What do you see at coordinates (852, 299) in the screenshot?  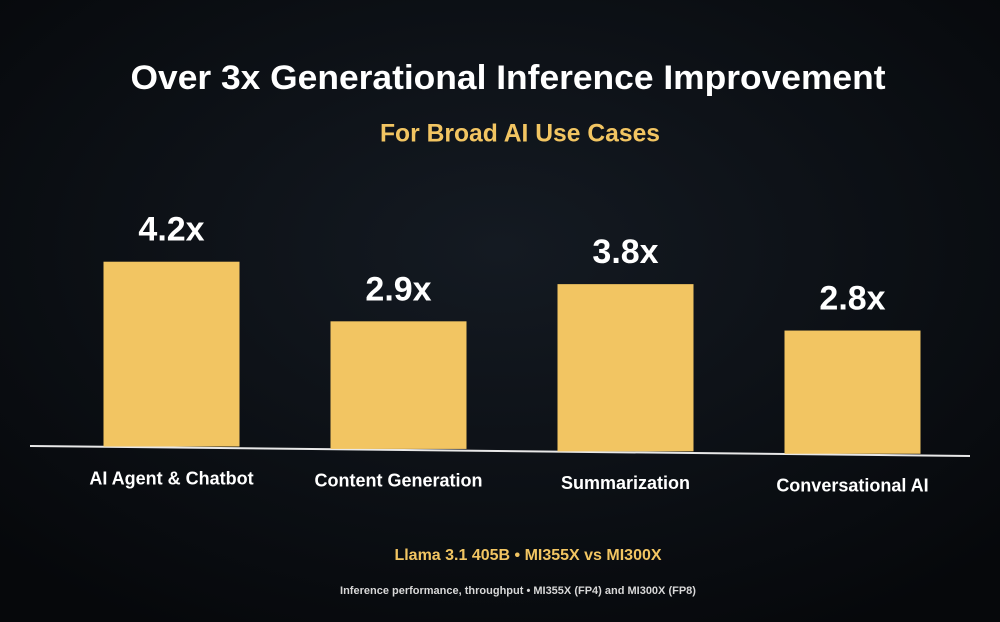 I see `value-label: 2.8x` at bounding box center [852, 299].